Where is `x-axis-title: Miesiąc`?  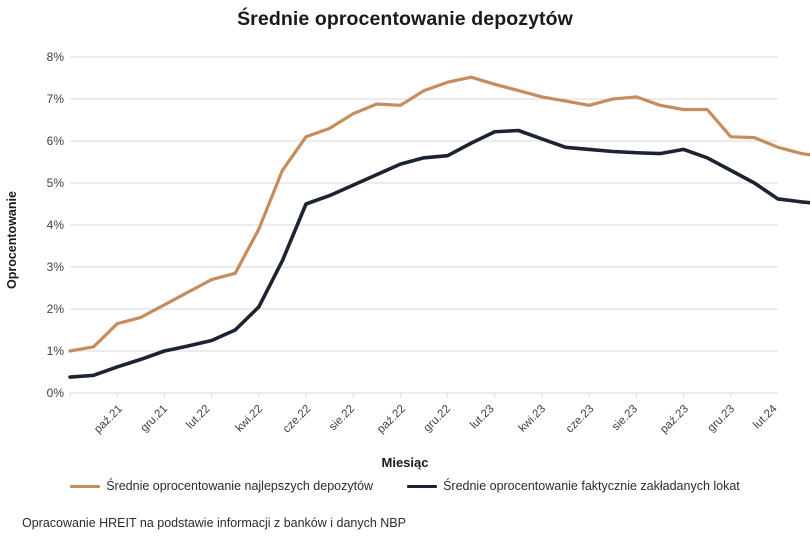 x-axis-title: Miesiąc is located at coordinates (405, 462).